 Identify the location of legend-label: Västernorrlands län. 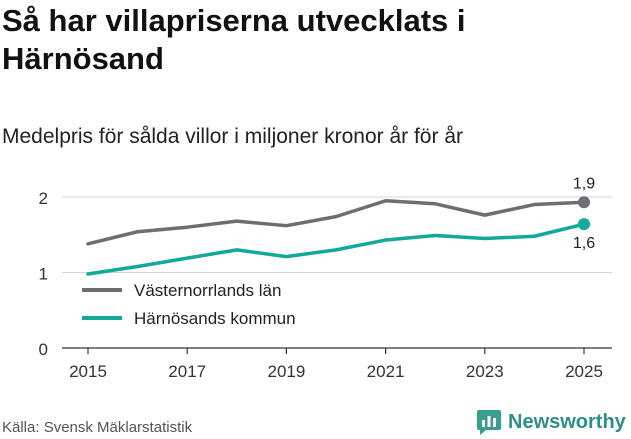
(207, 290).